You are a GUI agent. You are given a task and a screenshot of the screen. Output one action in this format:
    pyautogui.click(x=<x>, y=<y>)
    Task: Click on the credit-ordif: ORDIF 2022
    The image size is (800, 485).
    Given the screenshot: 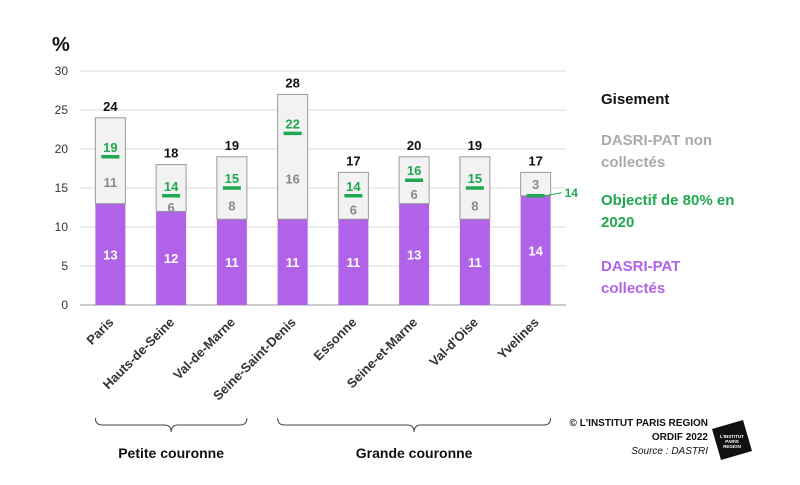 What is the action you would take?
    pyautogui.click(x=679, y=437)
    